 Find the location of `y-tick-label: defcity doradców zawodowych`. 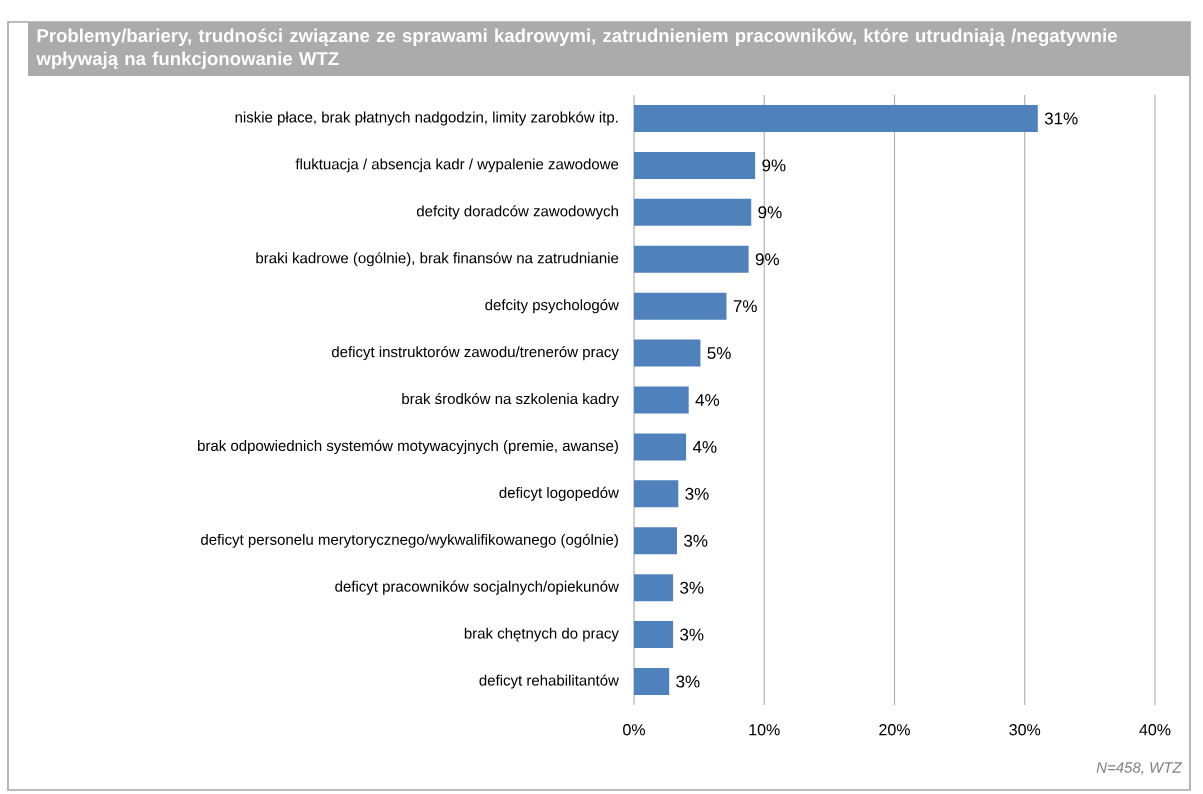

y-tick-label: defcity doradców zawodowych is located at coordinates (517, 212).